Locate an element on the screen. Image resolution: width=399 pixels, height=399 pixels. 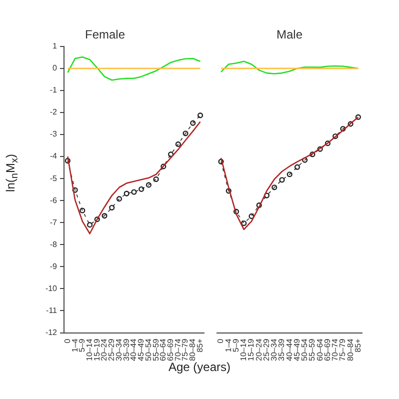
y-tick-label: 0 is located at coordinates (55, 68).